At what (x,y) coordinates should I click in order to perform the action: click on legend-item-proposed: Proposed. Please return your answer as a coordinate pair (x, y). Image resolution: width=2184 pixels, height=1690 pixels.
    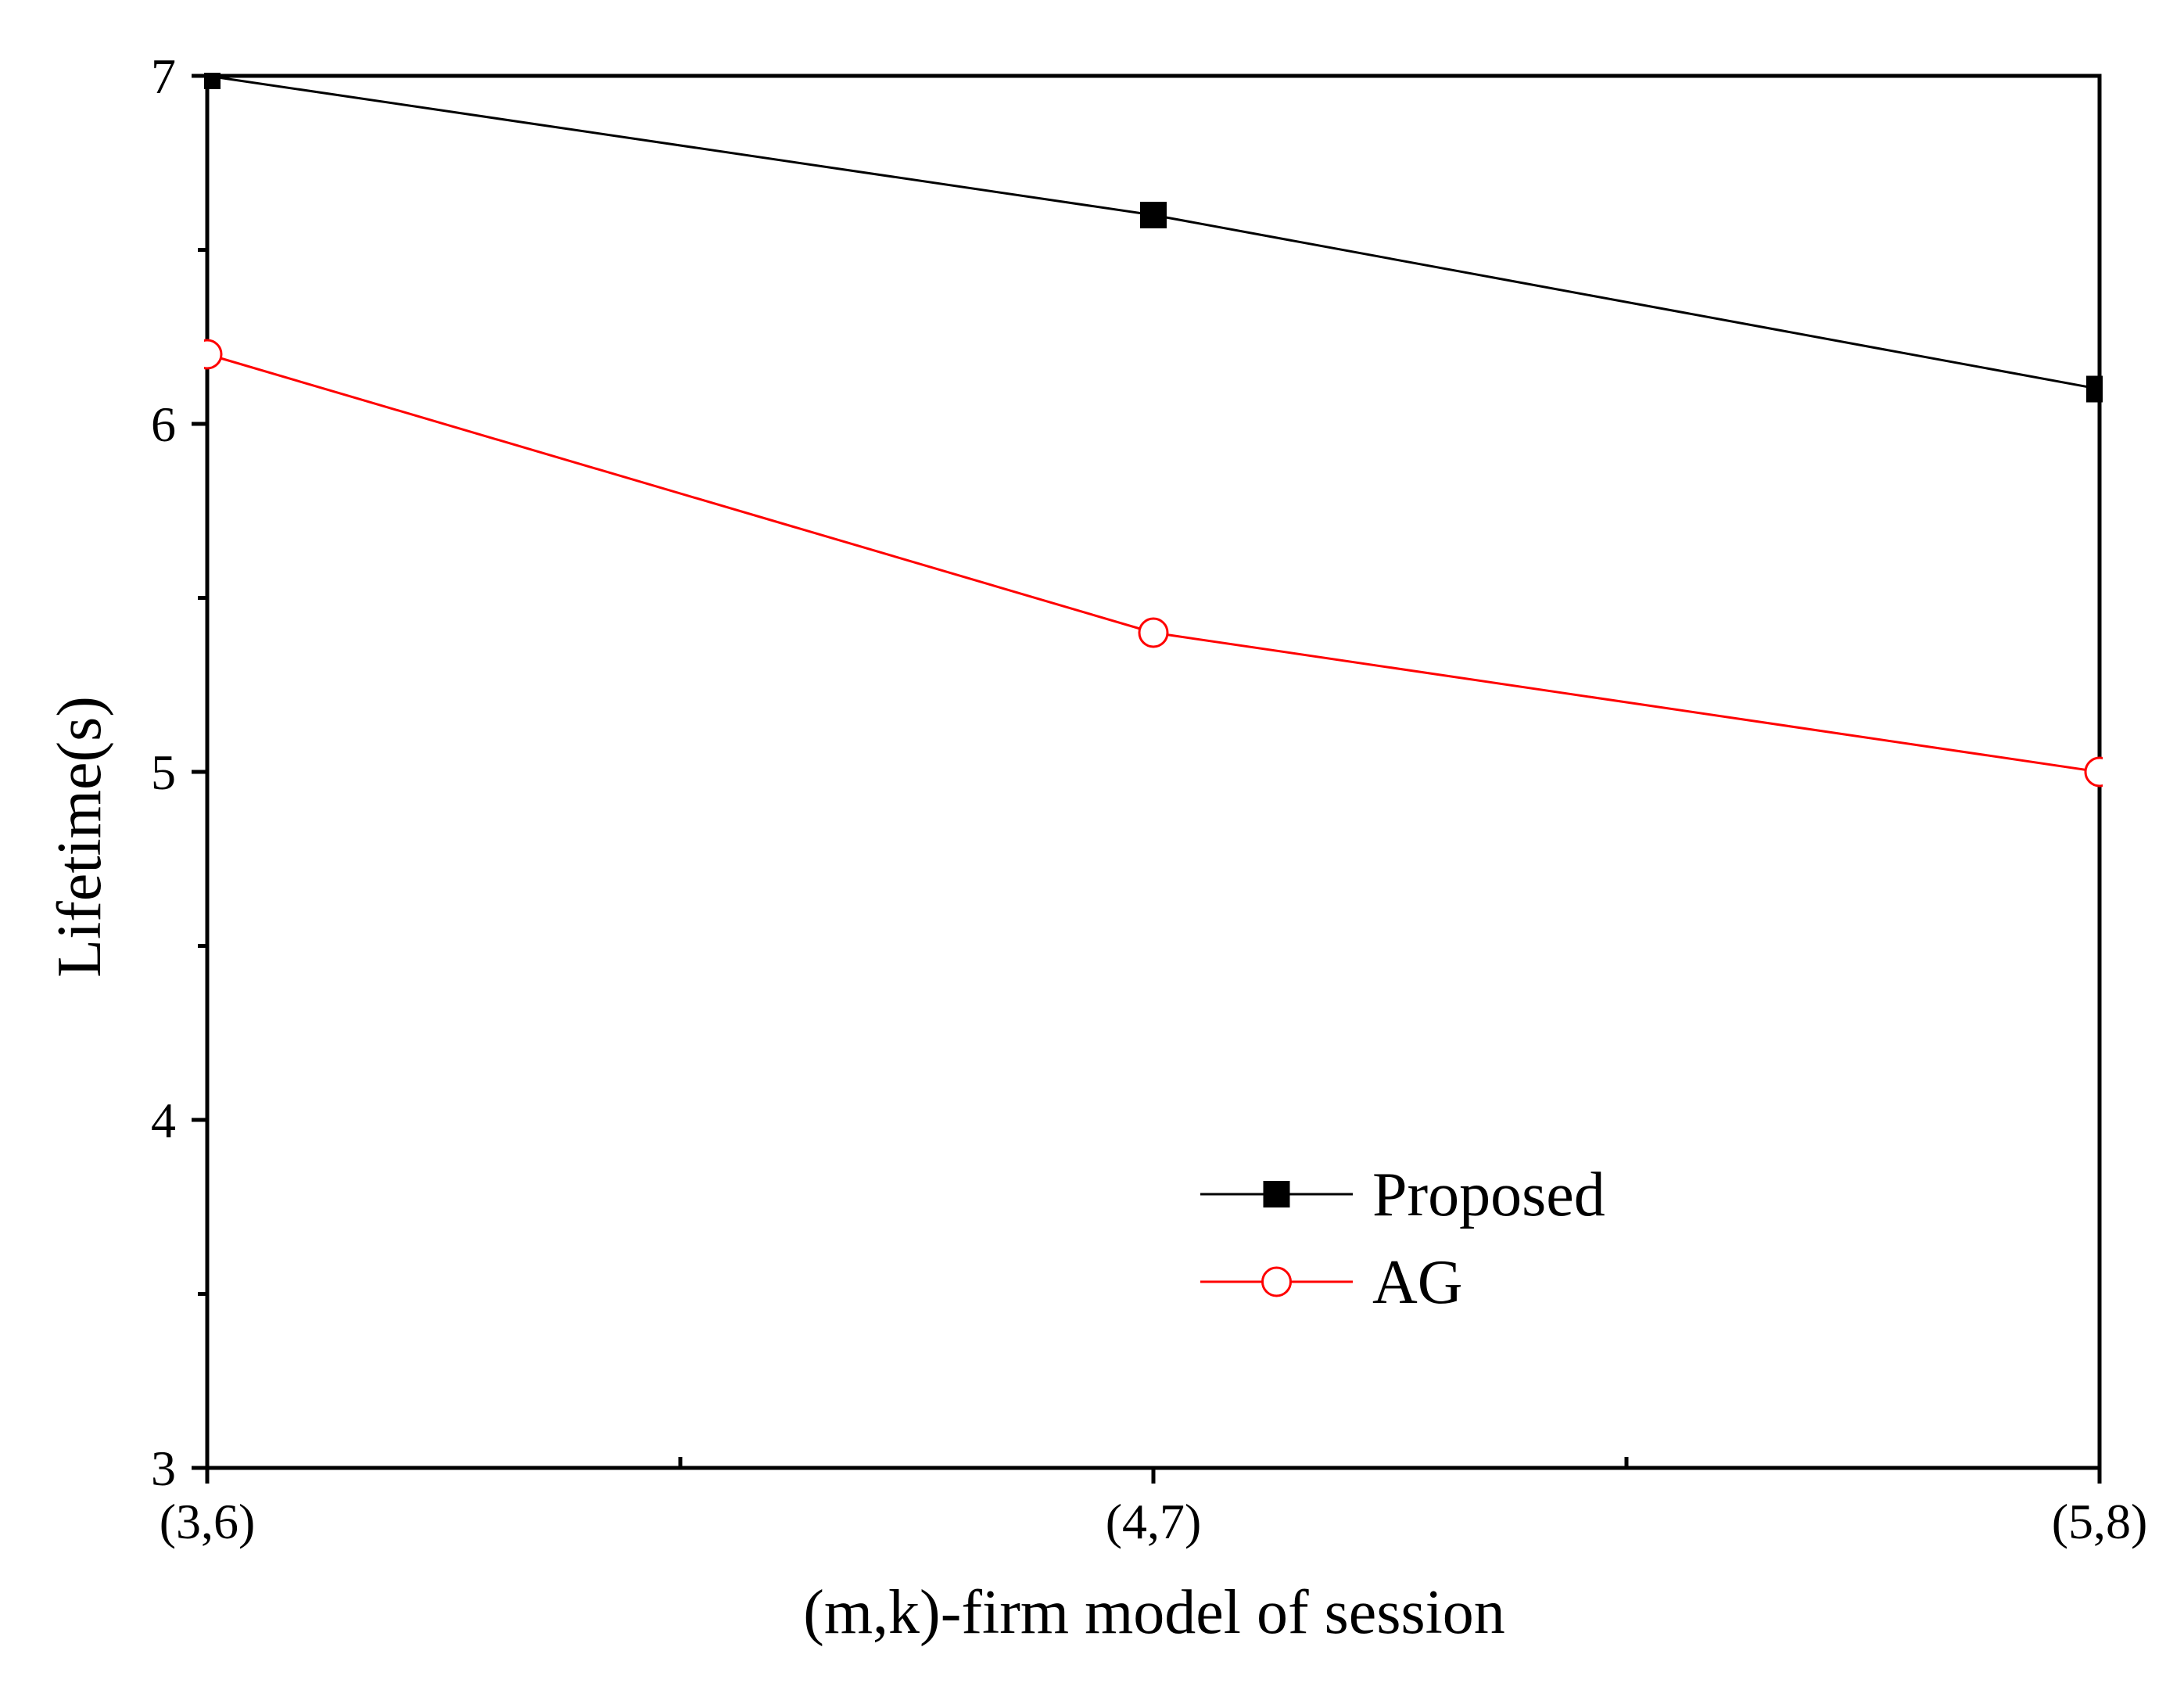
    Looking at the image, I should click on (1402, 1195).